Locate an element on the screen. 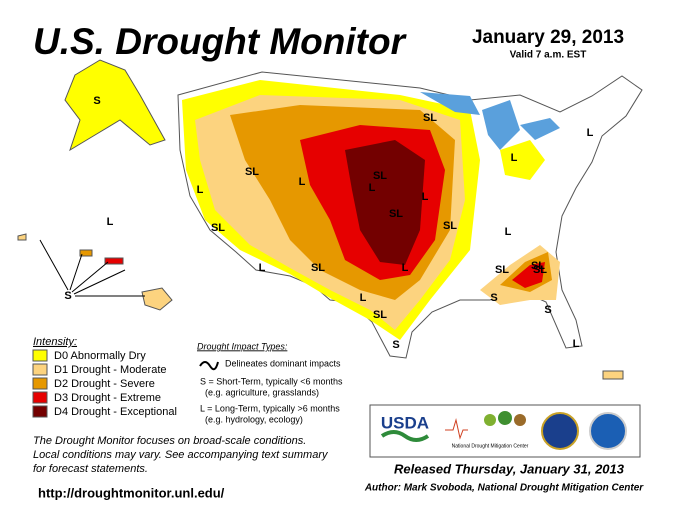 The width and height of the screenshot is (675, 512). date: January 29, 2013 is located at coordinates (548, 37).